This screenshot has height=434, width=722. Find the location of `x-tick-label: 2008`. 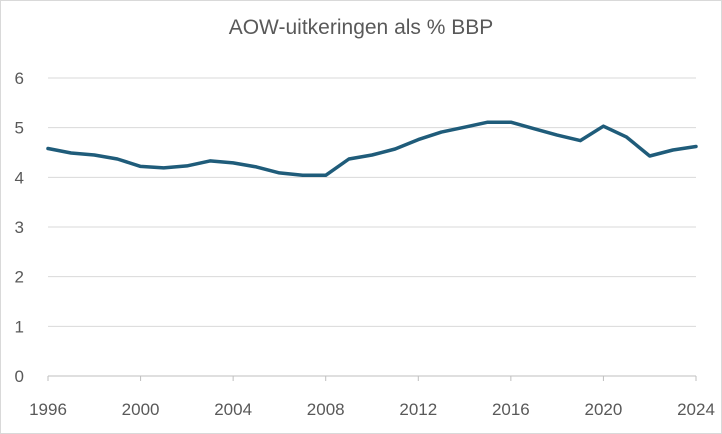

x-tick-label: 2008 is located at coordinates (326, 409).